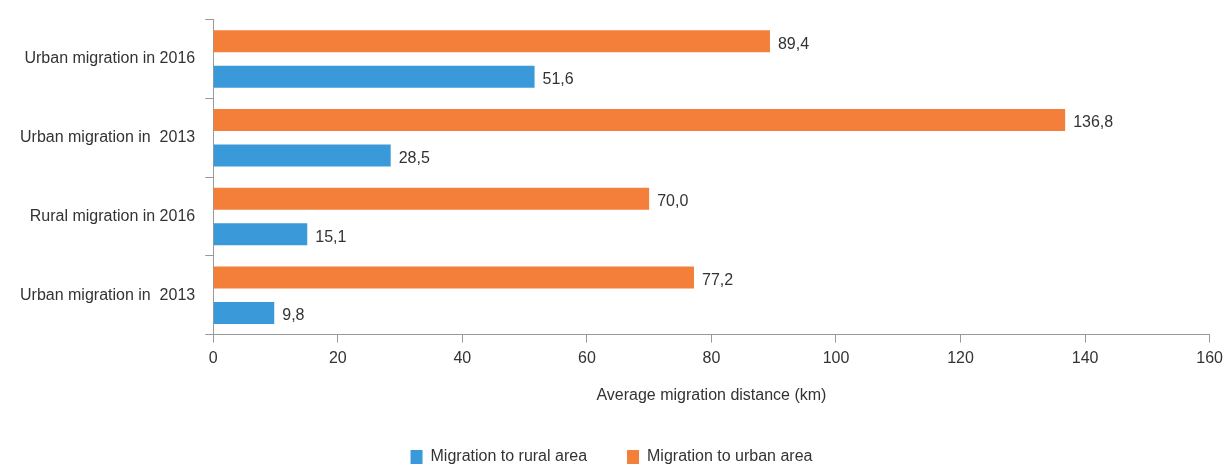 The width and height of the screenshot is (1229, 475). I want to click on x-tick-label: 160, so click(1210, 357).